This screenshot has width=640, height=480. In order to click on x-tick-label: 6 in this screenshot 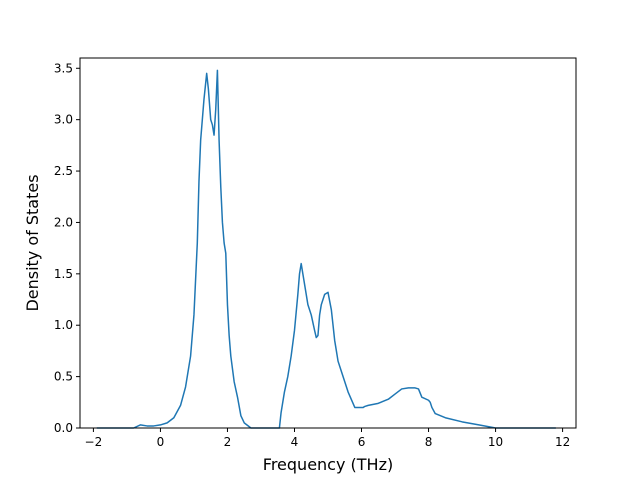, I will do `click(362, 442)`.